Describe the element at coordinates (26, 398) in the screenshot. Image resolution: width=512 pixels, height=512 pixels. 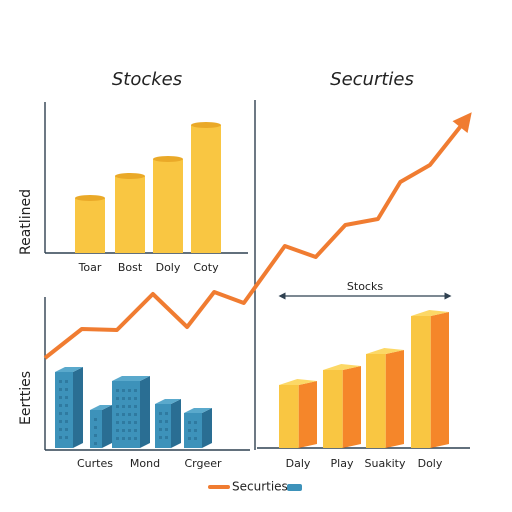
I see `y-axis-label: Eertties` at that location.